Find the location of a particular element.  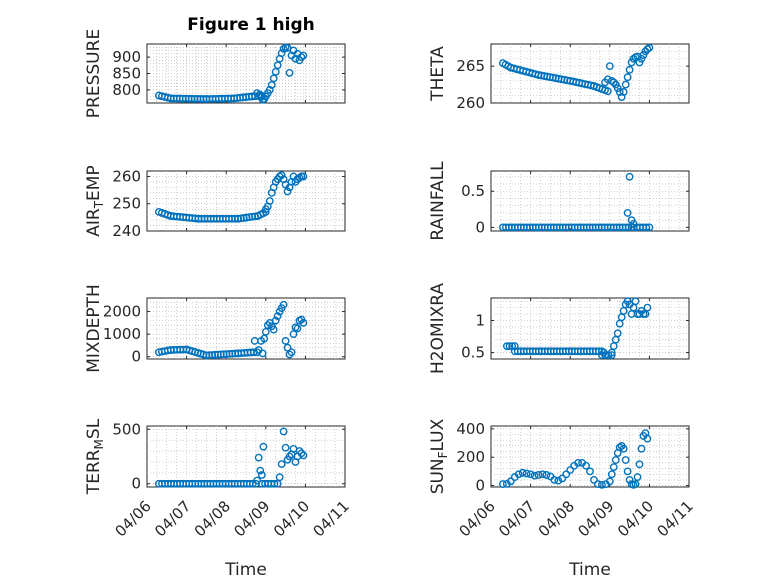

y-axis-label-part: THETA is located at coordinates (438, 74).